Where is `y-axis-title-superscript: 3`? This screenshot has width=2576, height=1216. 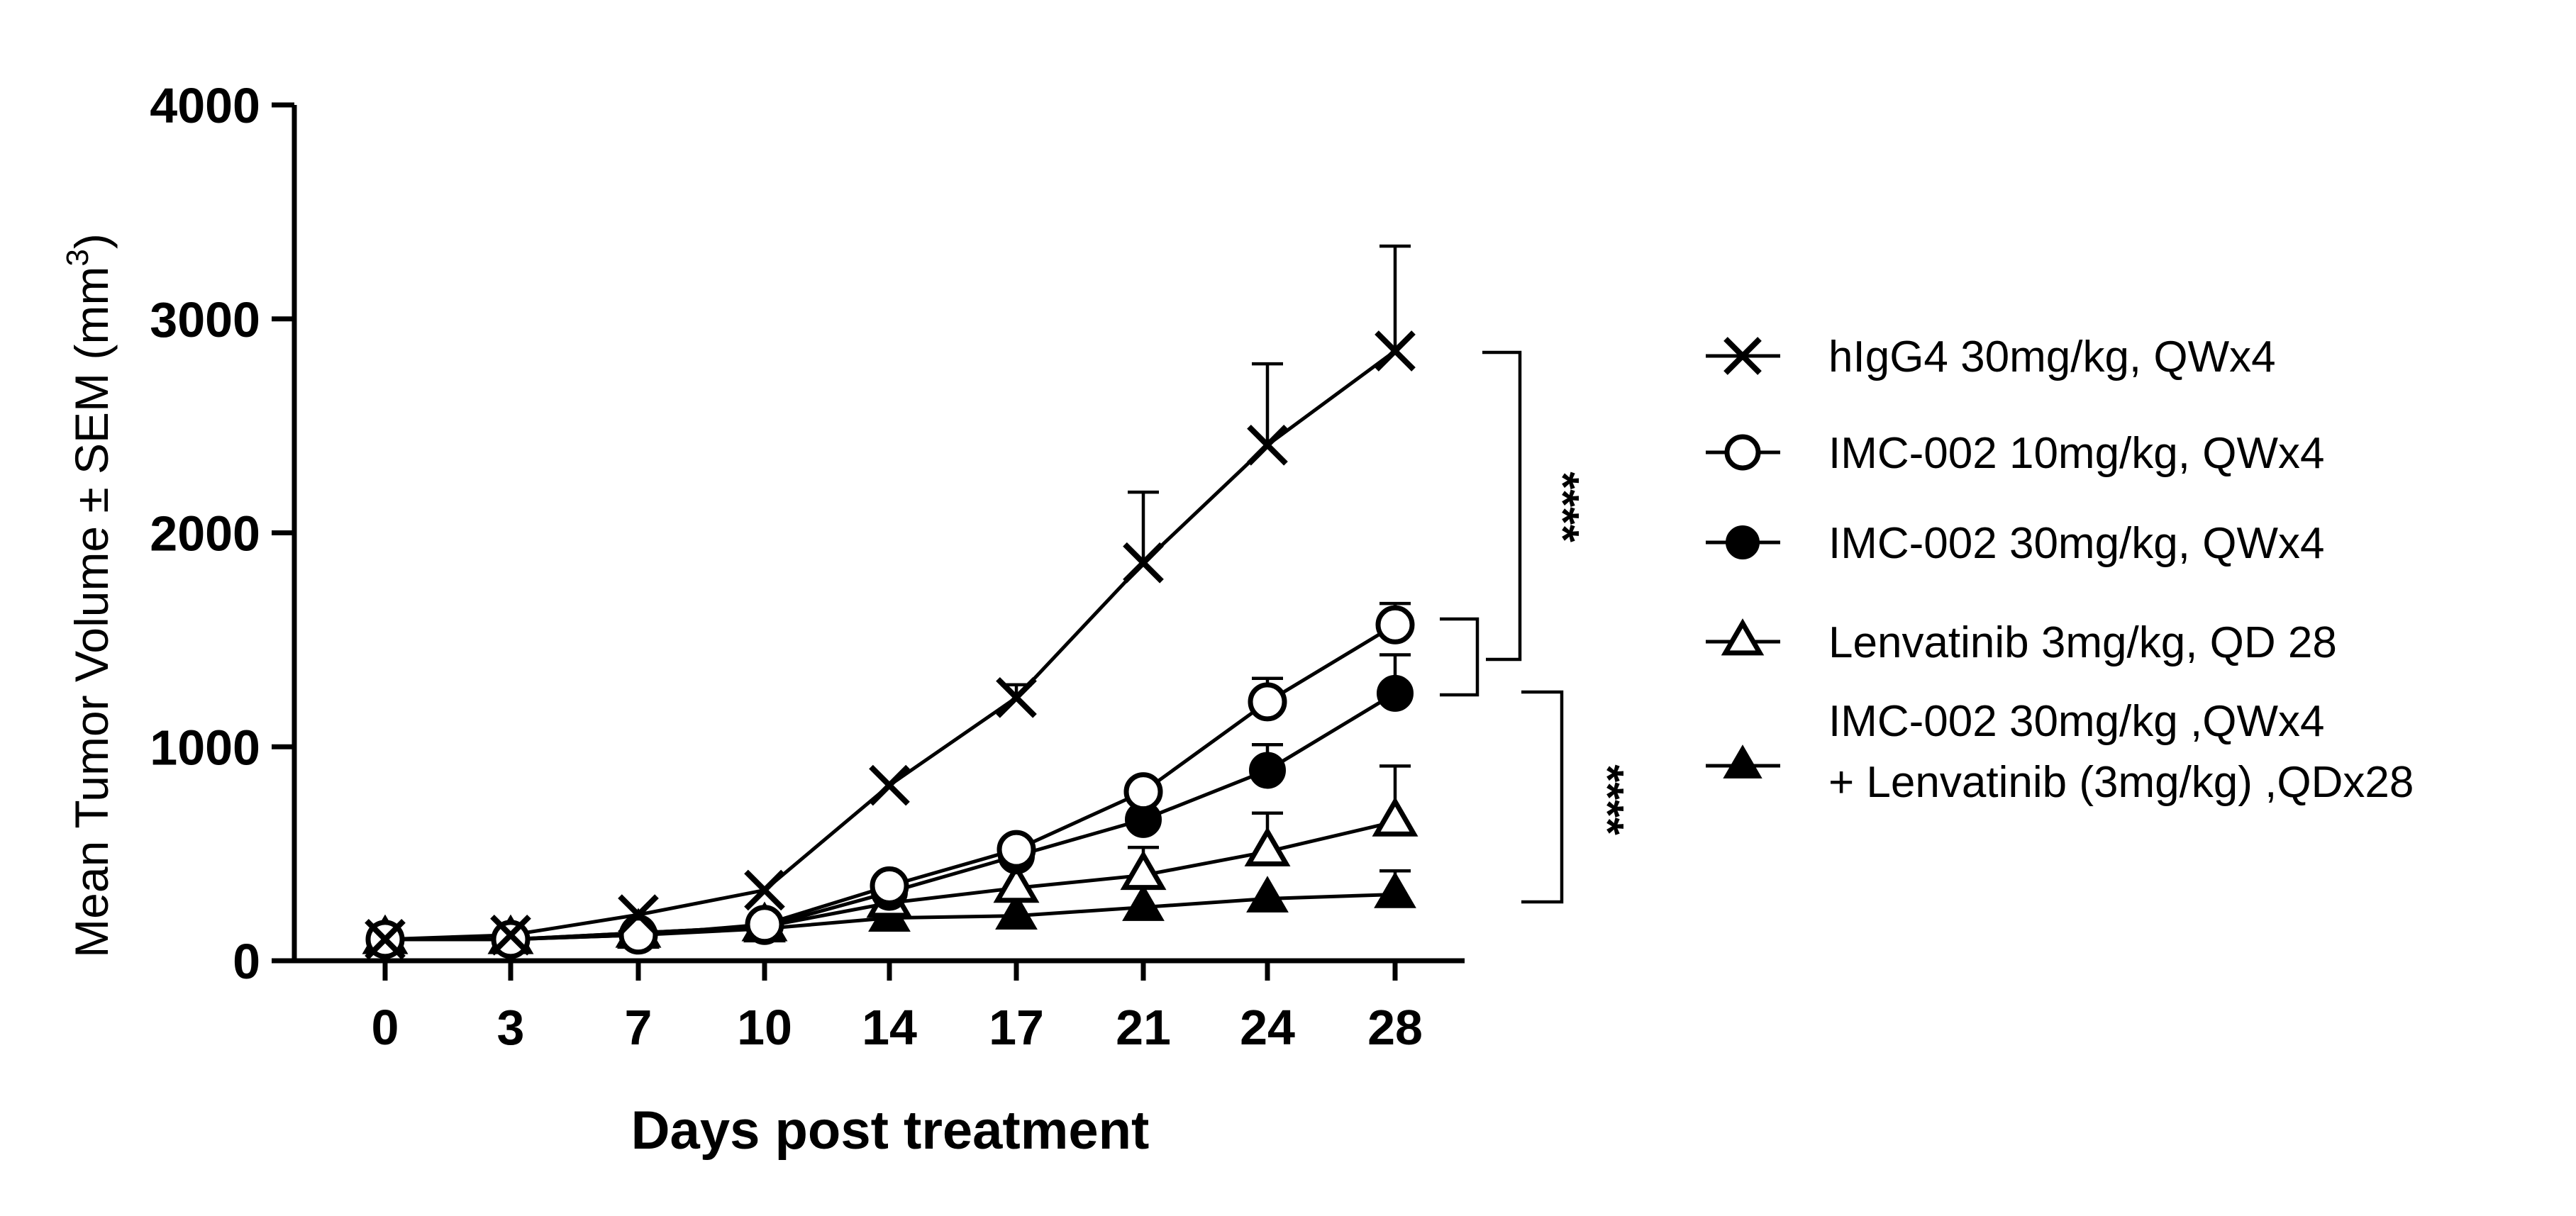 y-axis-title-superscript: 3 is located at coordinates (77, 257).